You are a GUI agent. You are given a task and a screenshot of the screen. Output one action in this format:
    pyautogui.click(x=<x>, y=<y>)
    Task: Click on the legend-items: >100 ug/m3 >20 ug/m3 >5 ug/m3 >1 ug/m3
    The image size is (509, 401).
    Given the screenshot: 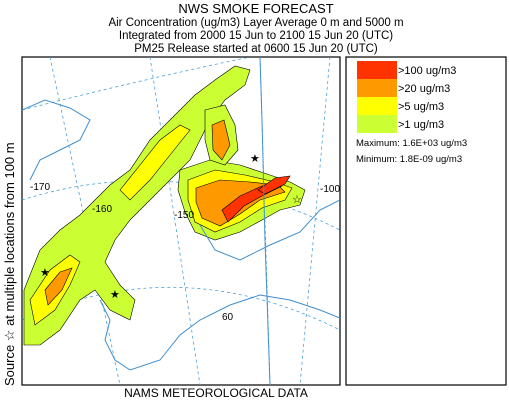 What is the action you would take?
    pyautogui.click(x=406, y=97)
    